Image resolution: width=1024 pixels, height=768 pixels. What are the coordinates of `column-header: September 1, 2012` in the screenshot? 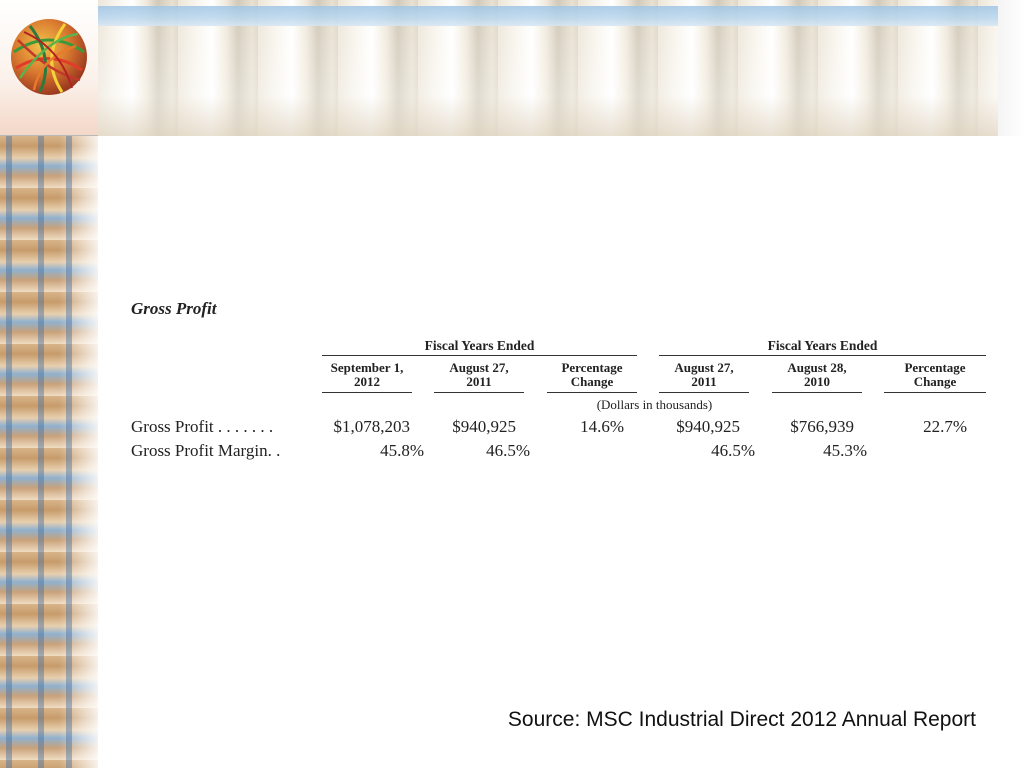 It's located at (367, 375).